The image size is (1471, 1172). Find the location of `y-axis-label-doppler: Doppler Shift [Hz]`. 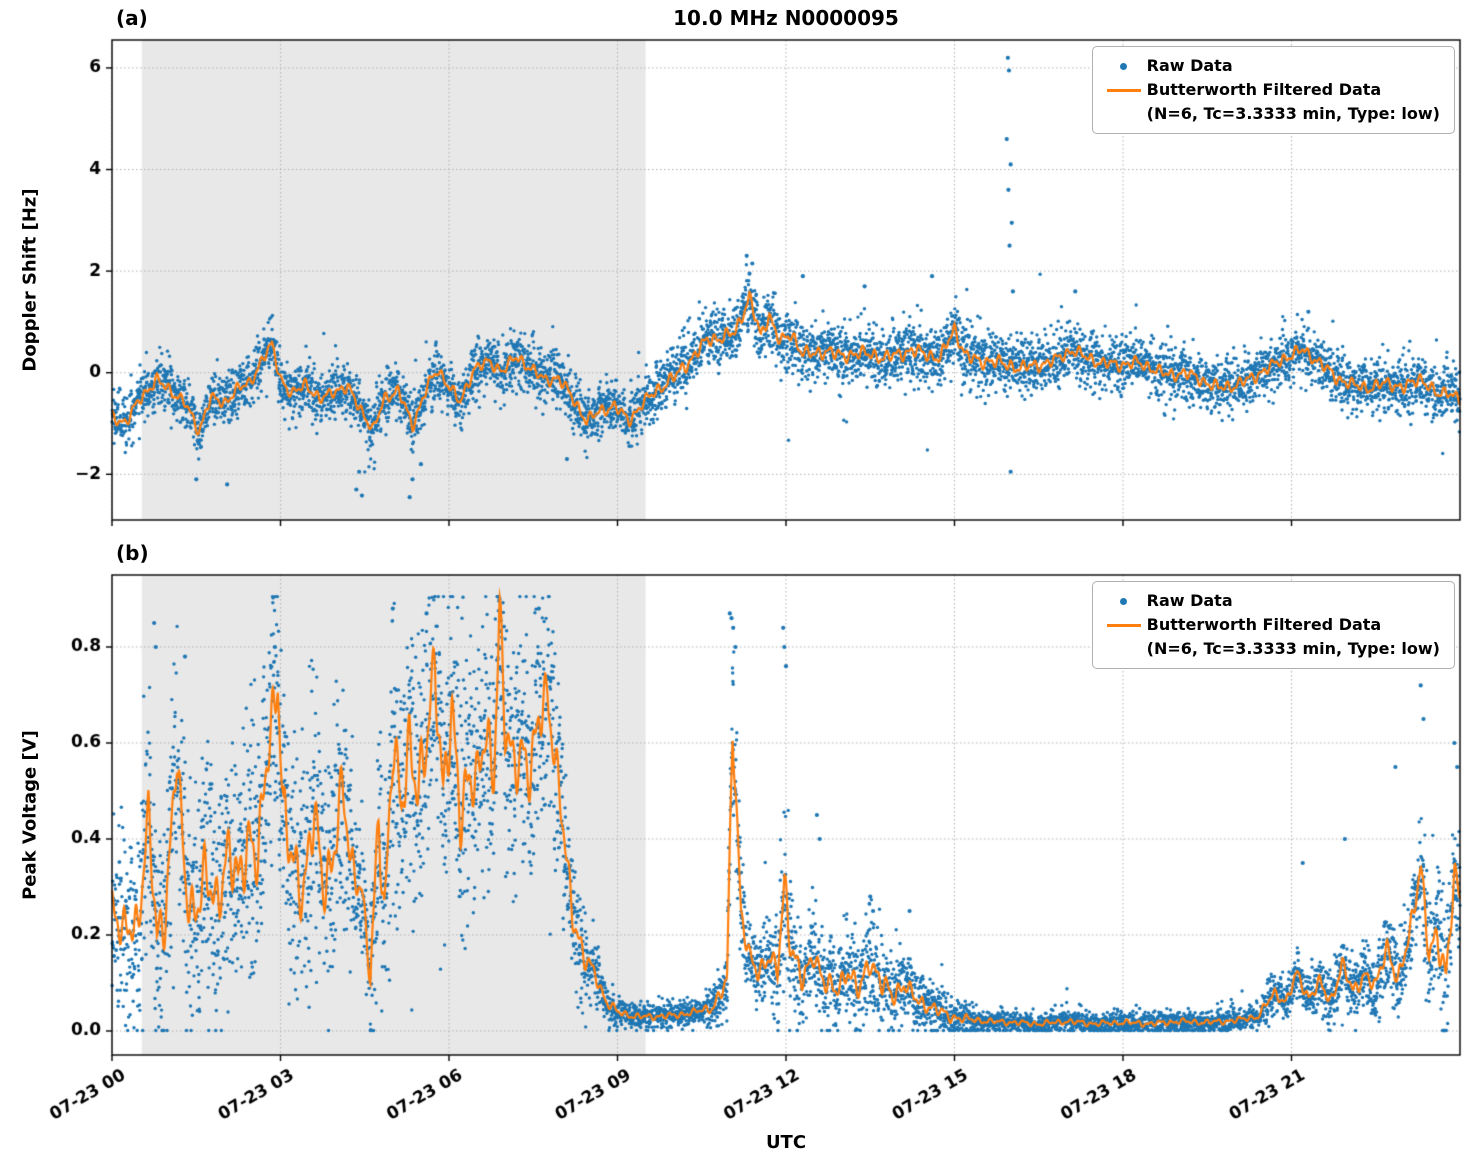

y-axis-label-doppler: Doppler Shift [Hz] is located at coordinates (30, 280).